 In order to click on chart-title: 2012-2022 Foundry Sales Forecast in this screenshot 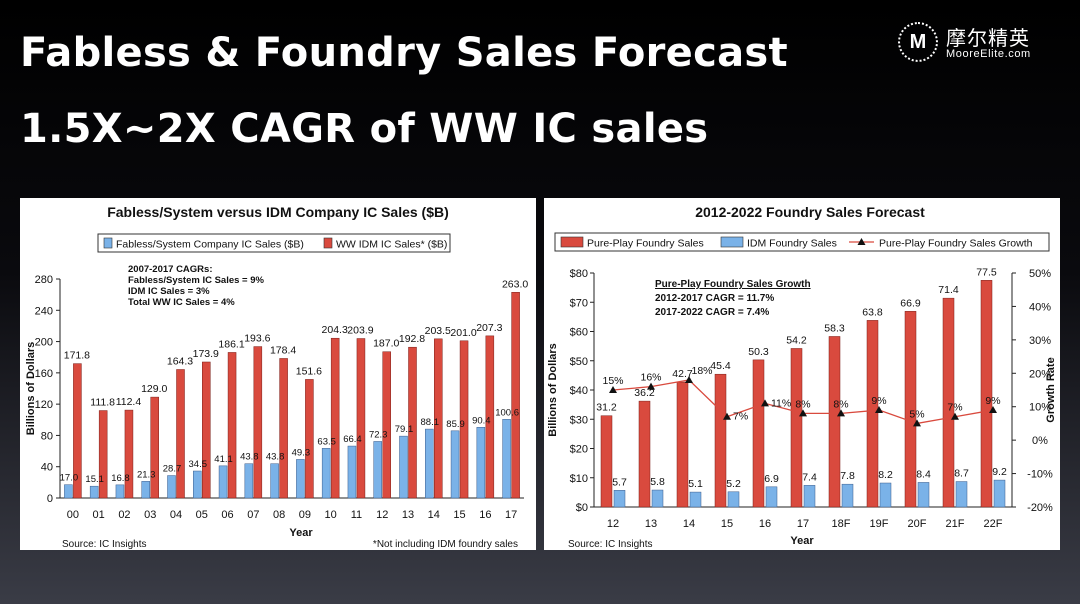, I will do `click(810, 212)`.